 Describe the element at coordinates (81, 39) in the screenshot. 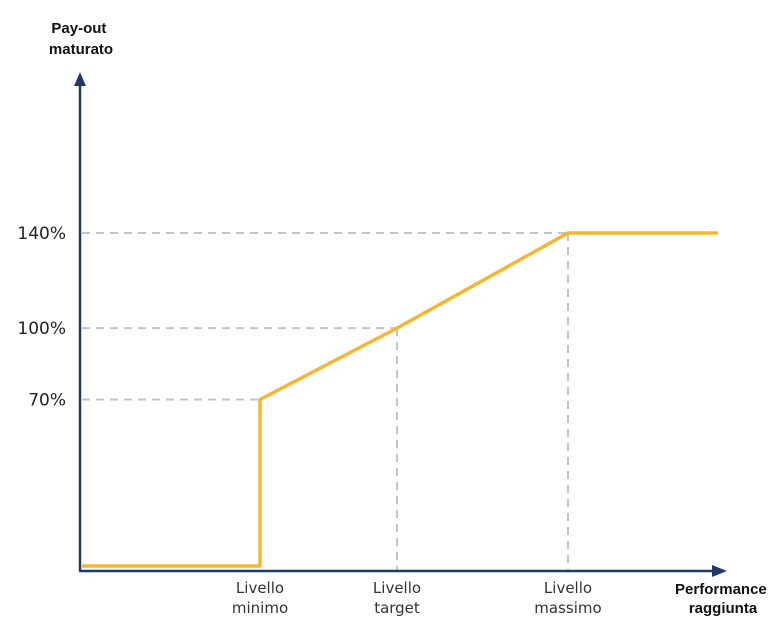

I see `y-axis-title: Pay-out maturato` at that location.